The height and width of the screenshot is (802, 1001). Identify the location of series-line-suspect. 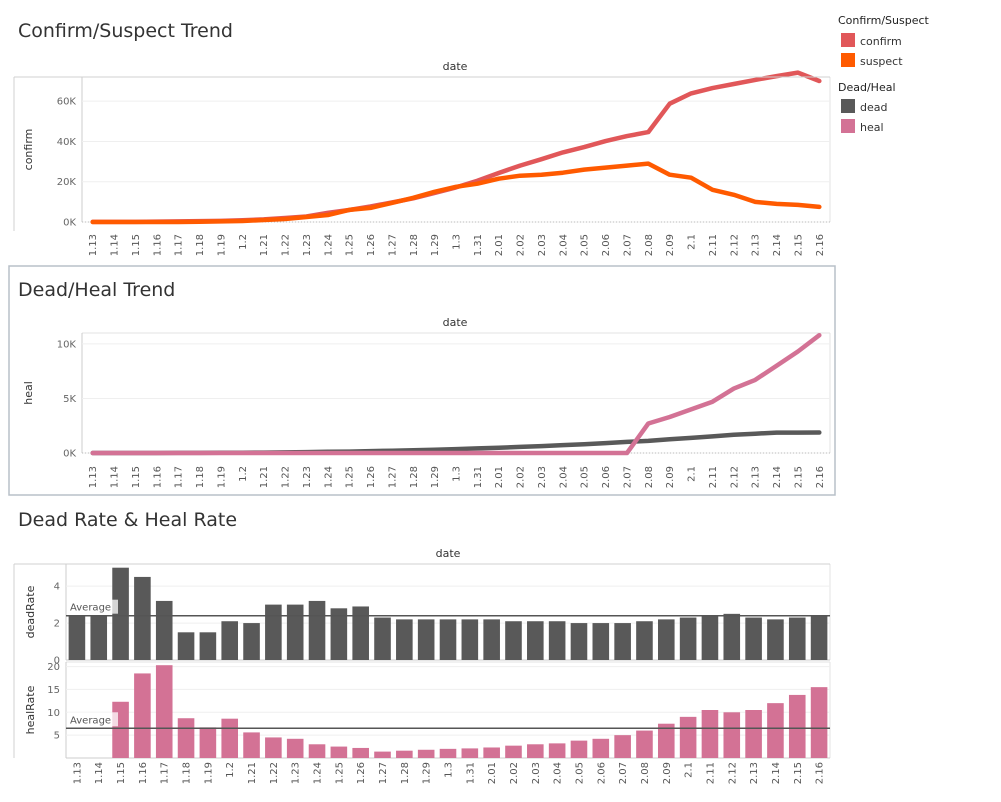
(456, 193).